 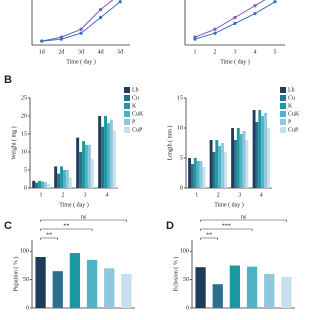 I want to click on significance-label: ***, so click(x=226, y=226).